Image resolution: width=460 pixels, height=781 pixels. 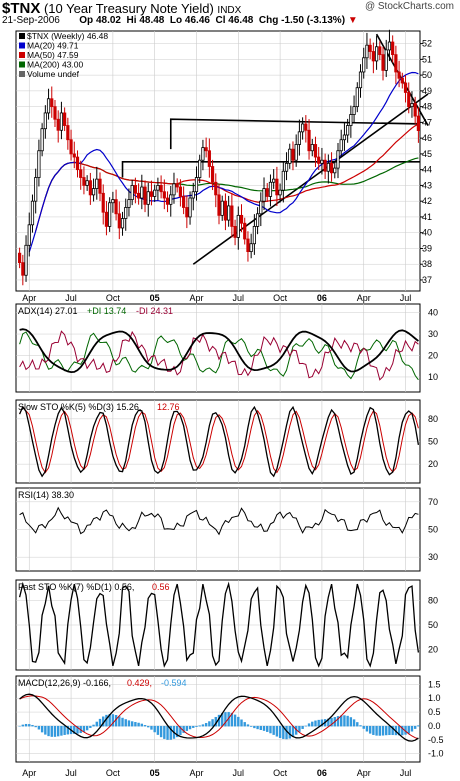 I want to click on bottom-axis-x-label-3: 05, so click(x=155, y=773).